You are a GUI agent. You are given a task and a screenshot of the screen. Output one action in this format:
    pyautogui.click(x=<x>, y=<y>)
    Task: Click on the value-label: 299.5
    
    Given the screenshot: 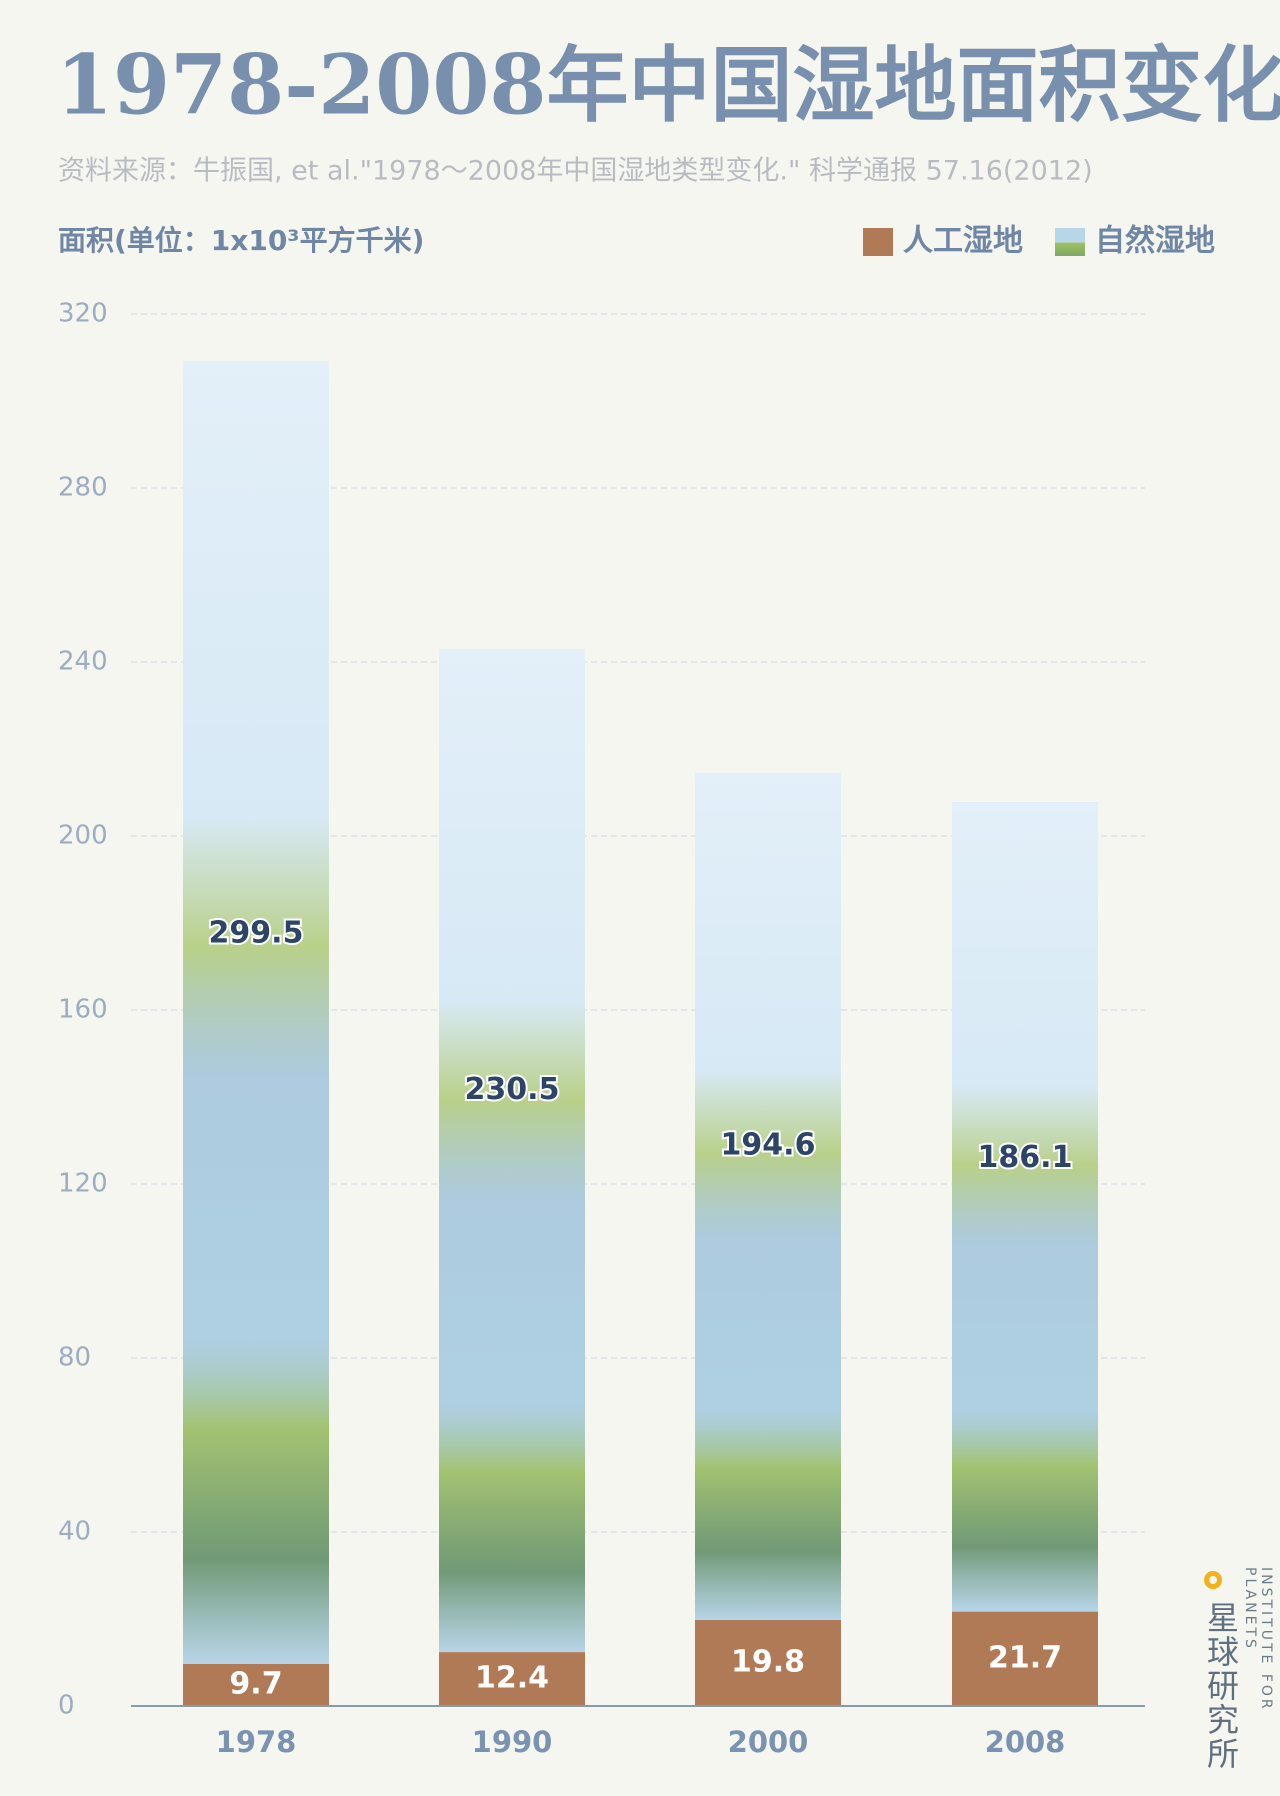 What is the action you would take?
    pyautogui.click(x=256, y=933)
    